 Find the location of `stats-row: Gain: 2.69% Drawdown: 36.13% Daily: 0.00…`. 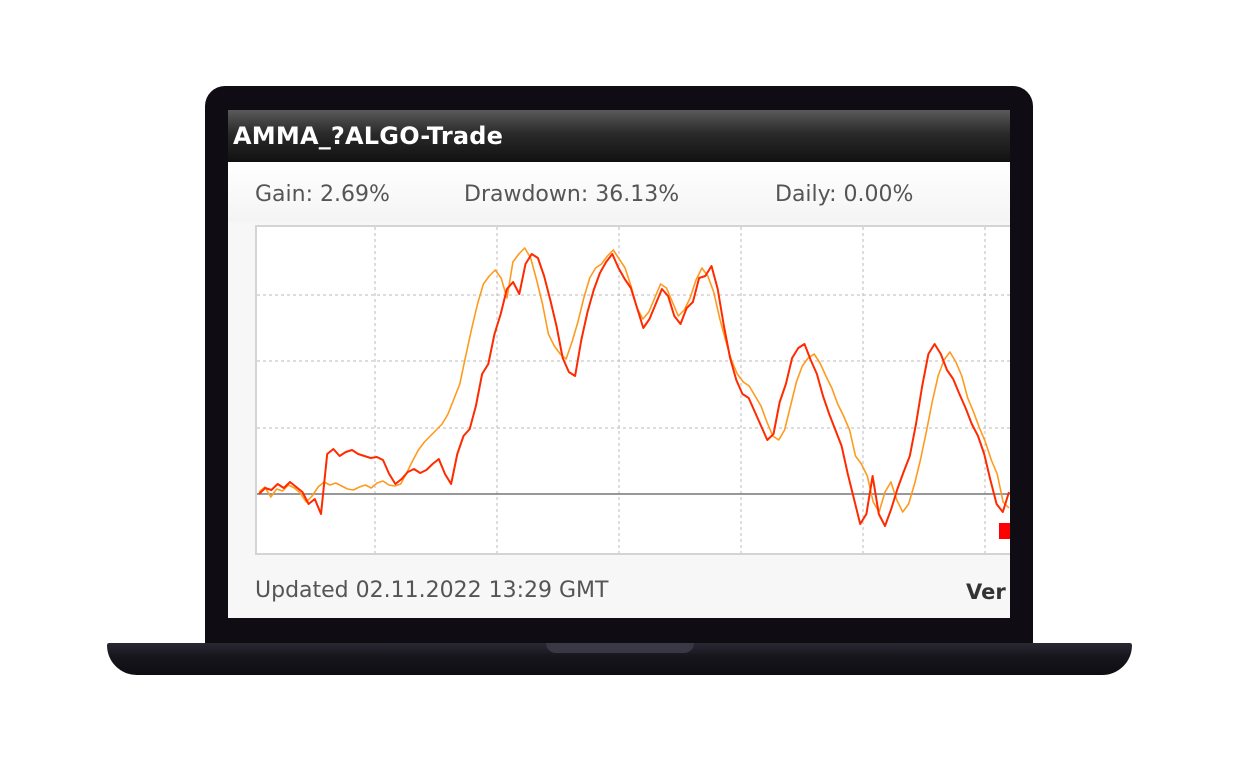

stats-row: Gain: 2.69% Drawdown: 36.13% Daily: 0.00… is located at coordinates (619, 192).